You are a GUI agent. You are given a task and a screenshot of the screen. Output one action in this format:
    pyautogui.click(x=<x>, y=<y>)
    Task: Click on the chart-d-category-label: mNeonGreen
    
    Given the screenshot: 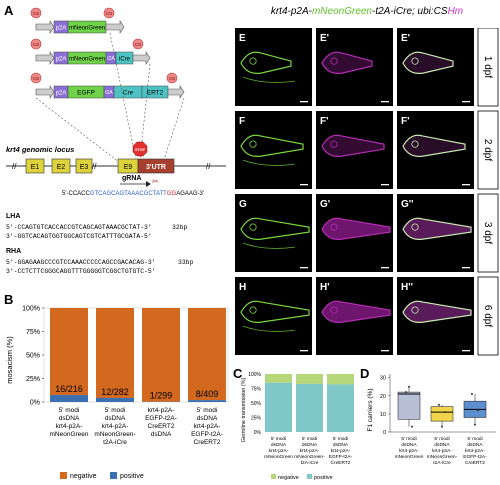 What is the action you would take?
    pyautogui.click(x=409, y=457)
    